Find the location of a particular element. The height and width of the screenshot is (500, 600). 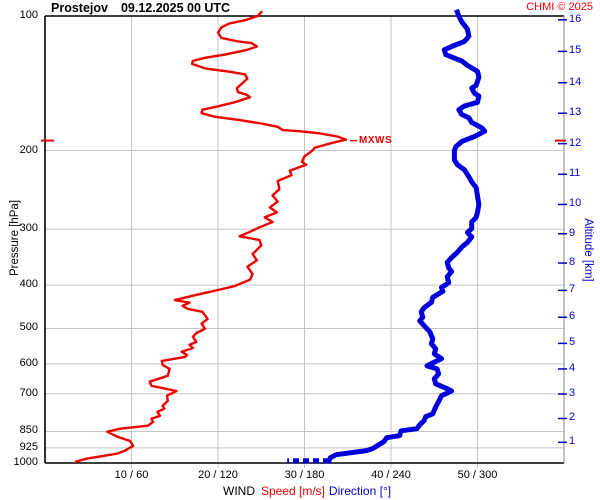

altitude-tick-label: 4 is located at coordinates (572, 367).